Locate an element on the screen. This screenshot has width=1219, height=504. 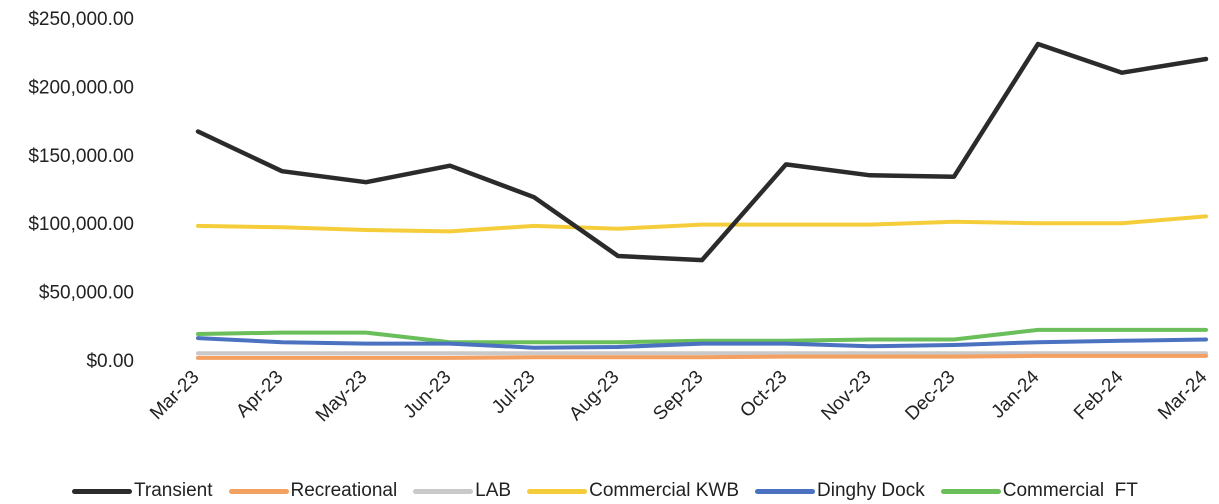
legend-item: Commercial KWB is located at coordinates (633, 491).